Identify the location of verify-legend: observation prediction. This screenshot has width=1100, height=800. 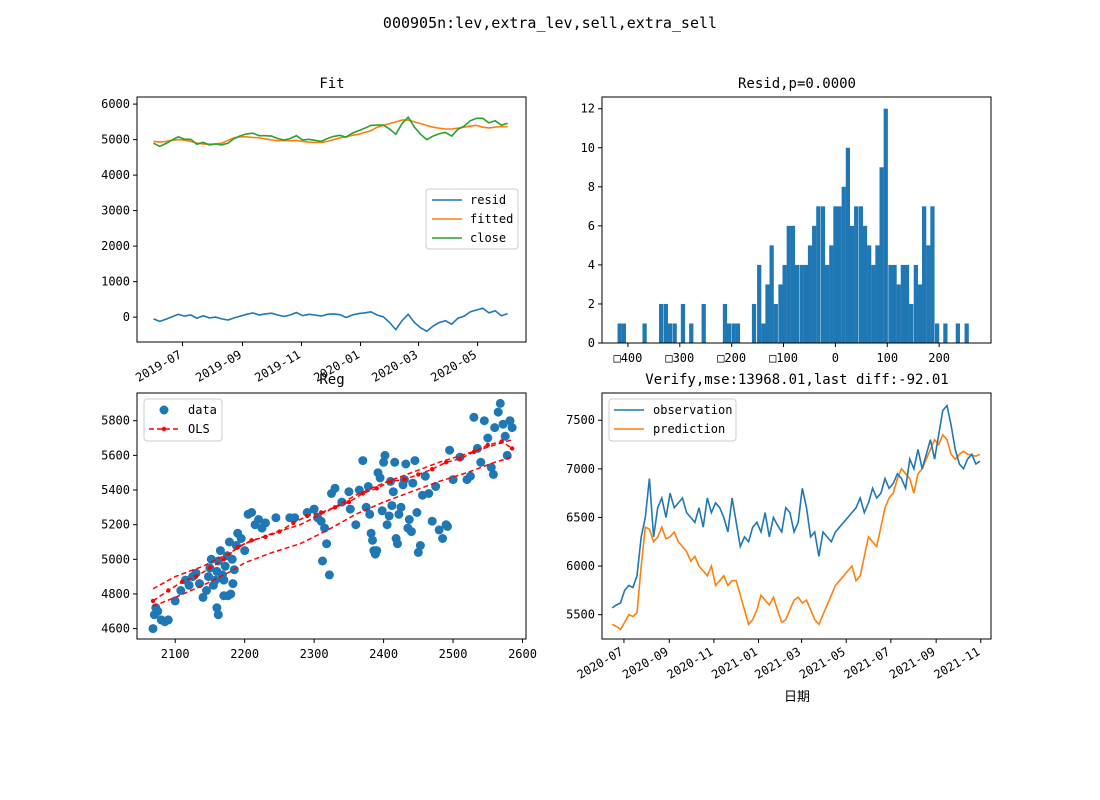
(672, 420).